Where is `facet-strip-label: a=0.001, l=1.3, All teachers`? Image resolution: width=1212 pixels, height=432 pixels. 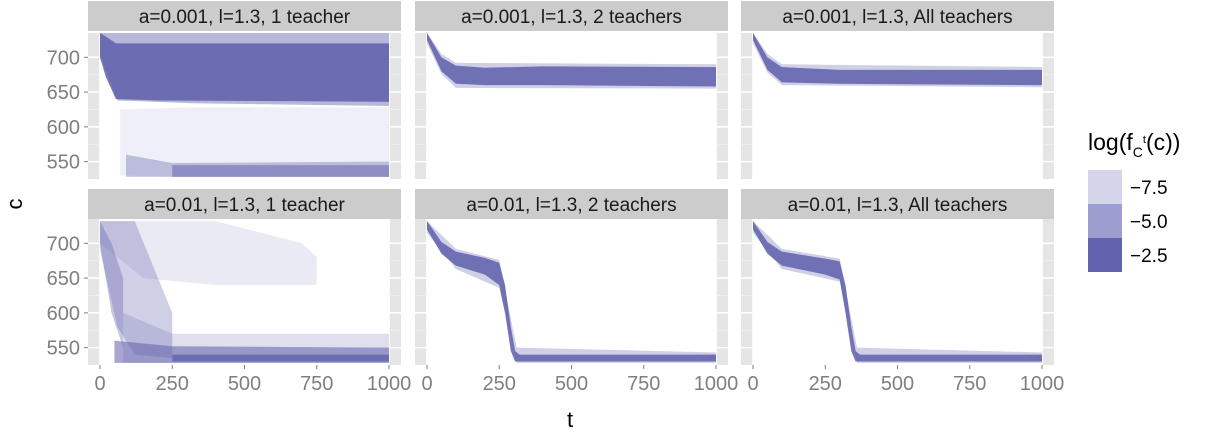
facet-strip-label: a=0.001, l=1.3, All teachers is located at coordinates (897, 17).